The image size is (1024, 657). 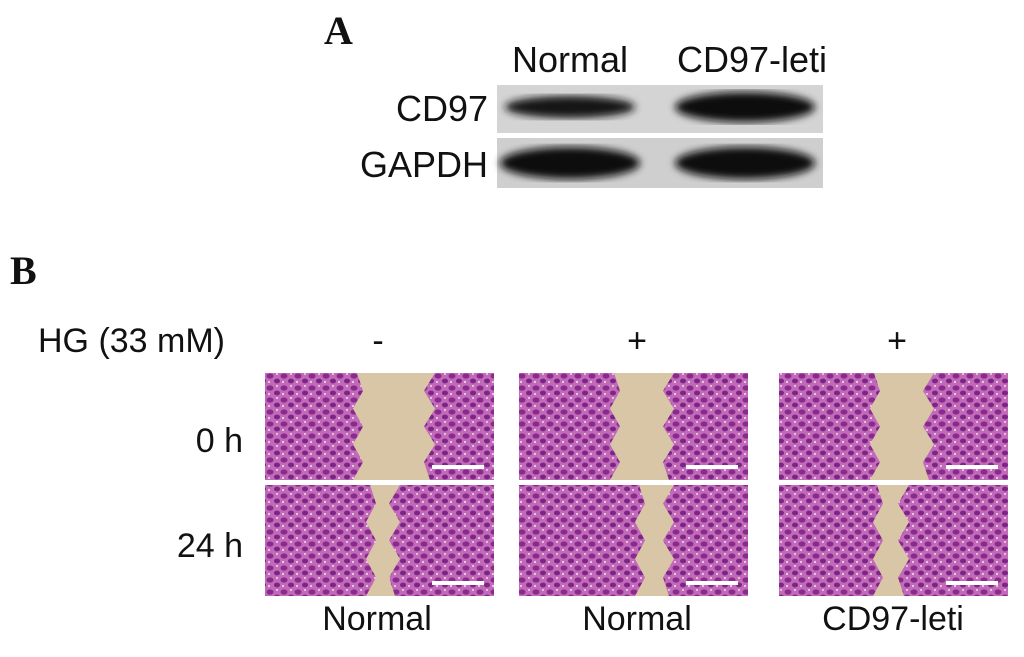 What do you see at coordinates (660, 136) in the screenshot?
I see `blot` at bounding box center [660, 136].